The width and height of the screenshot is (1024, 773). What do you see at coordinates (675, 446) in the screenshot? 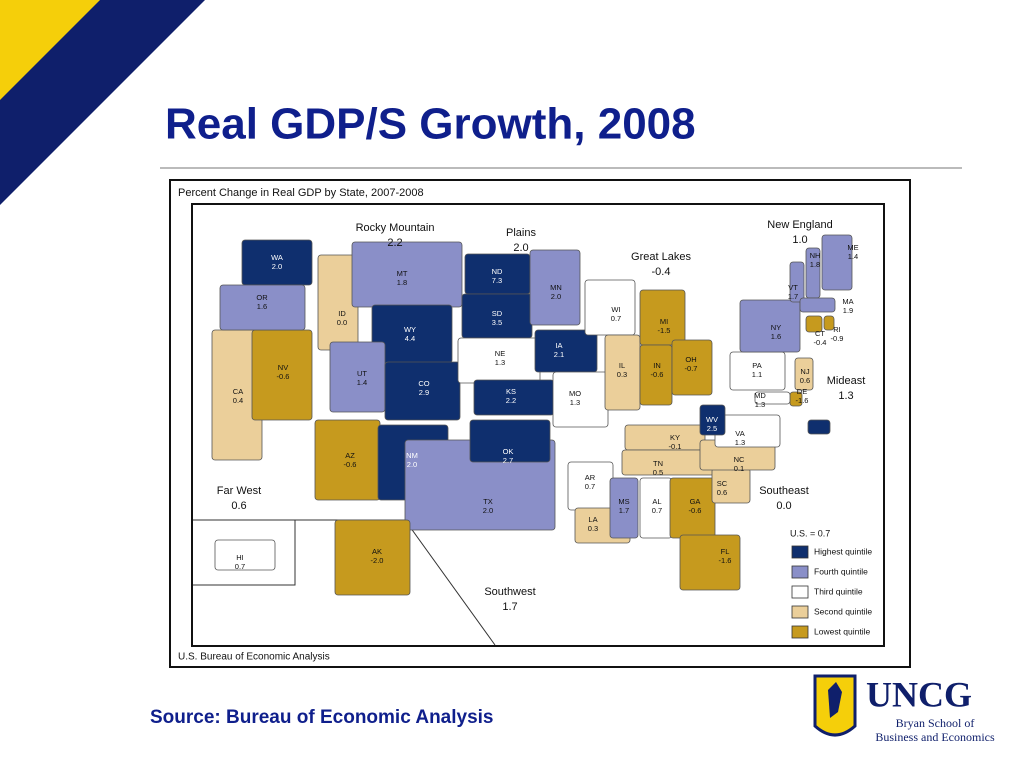
I see `state-value: -0.1` at bounding box center [675, 446].